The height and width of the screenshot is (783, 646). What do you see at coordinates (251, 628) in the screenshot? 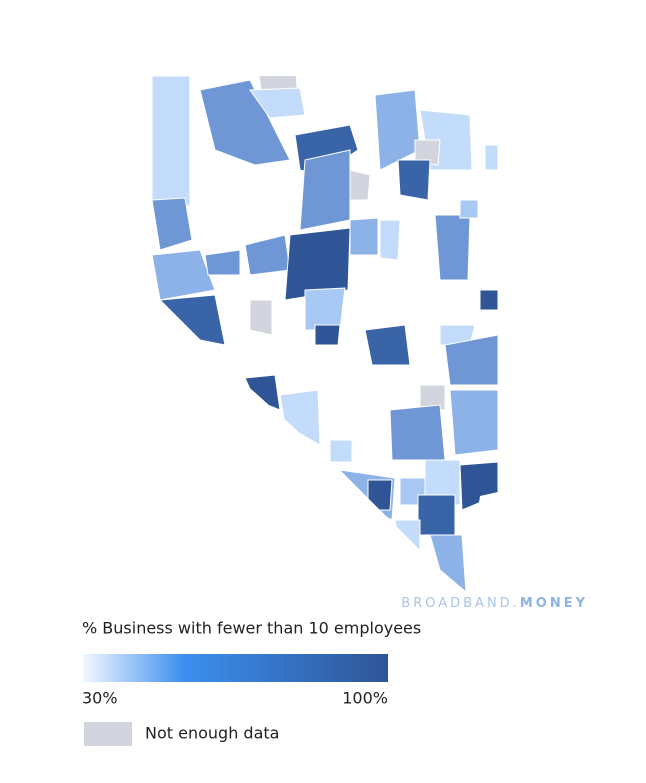
I see `legend-title: % Business with fewer than 10 employees` at bounding box center [251, 628].